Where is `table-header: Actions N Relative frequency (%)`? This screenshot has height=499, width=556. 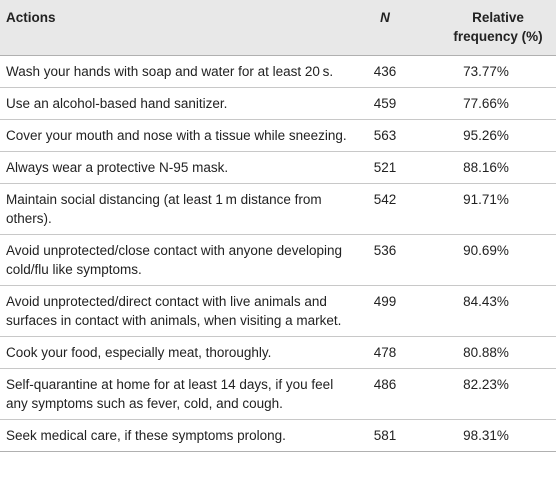 table-header: Actions N Relative frequency (%) is located at coordinates (278, 28).